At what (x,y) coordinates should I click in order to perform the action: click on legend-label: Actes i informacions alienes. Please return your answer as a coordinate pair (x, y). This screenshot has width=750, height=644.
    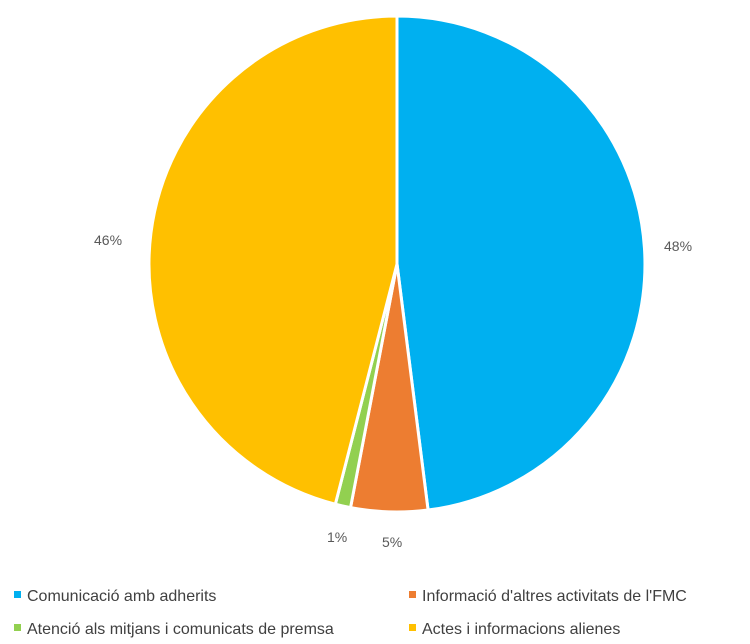
    Looking at the image, I should click on (521, 629).